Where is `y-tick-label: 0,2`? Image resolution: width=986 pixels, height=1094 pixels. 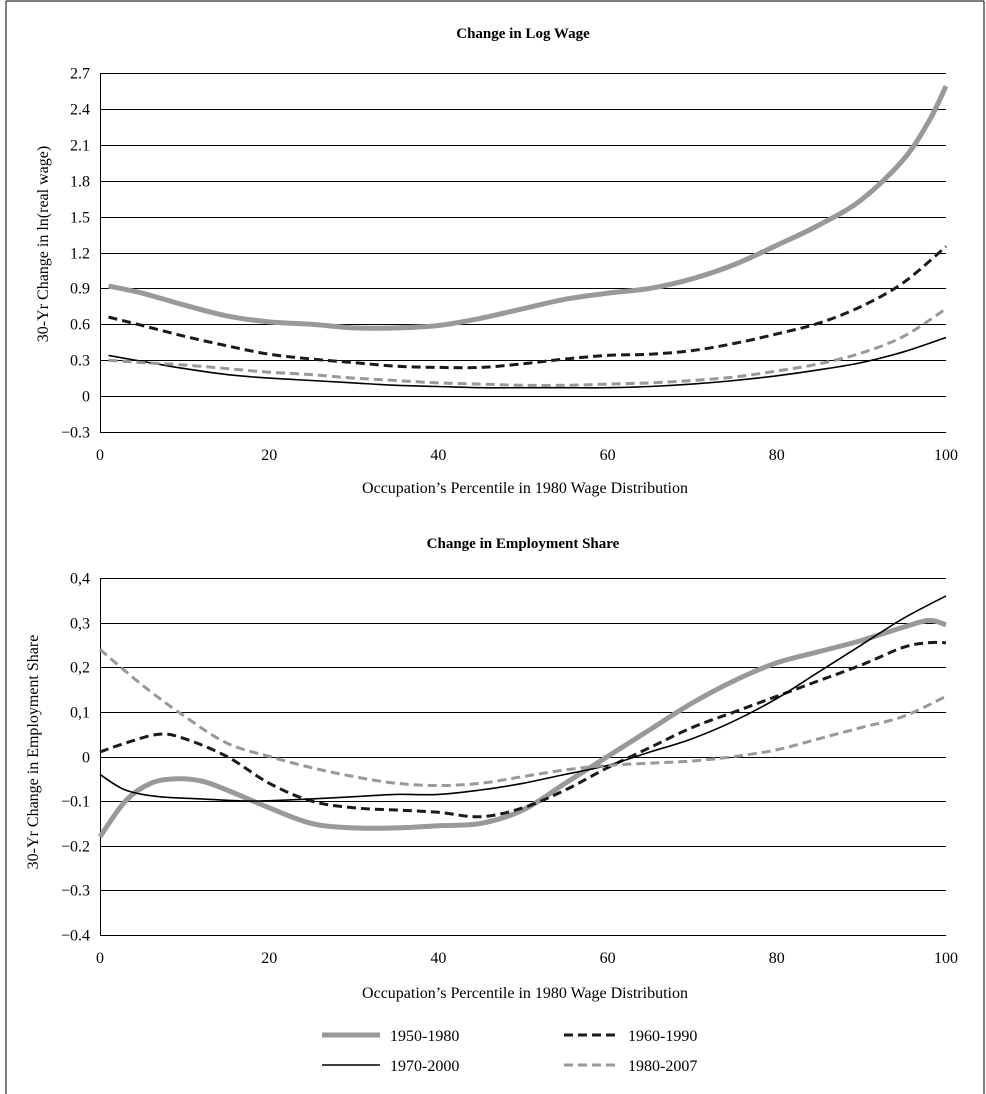 y-tick-label: 0,2 is located at coordinates (80, 668).